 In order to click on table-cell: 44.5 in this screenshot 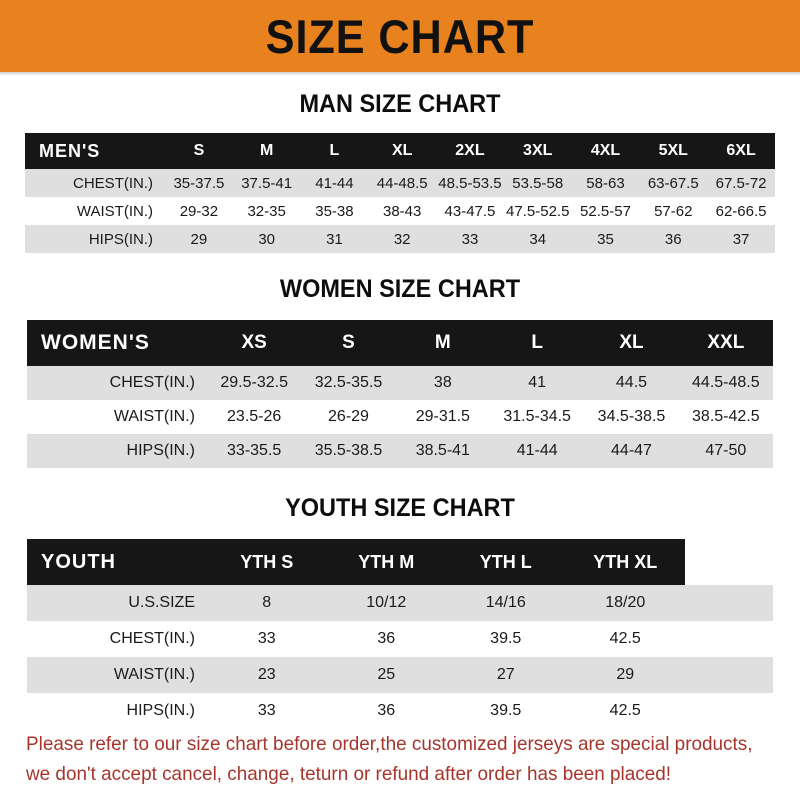, I will do `click(631, 383)`.